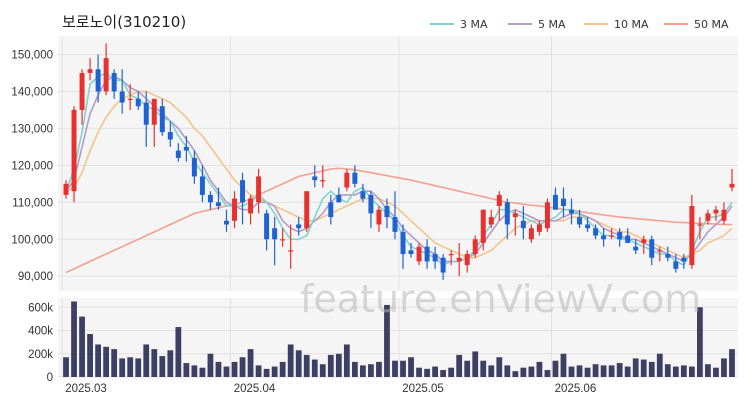 The image size is (750, 400). Describe the element at coordinates (32, 129) in the screenshot. I see `price-tick-label: 130,000` at that location.